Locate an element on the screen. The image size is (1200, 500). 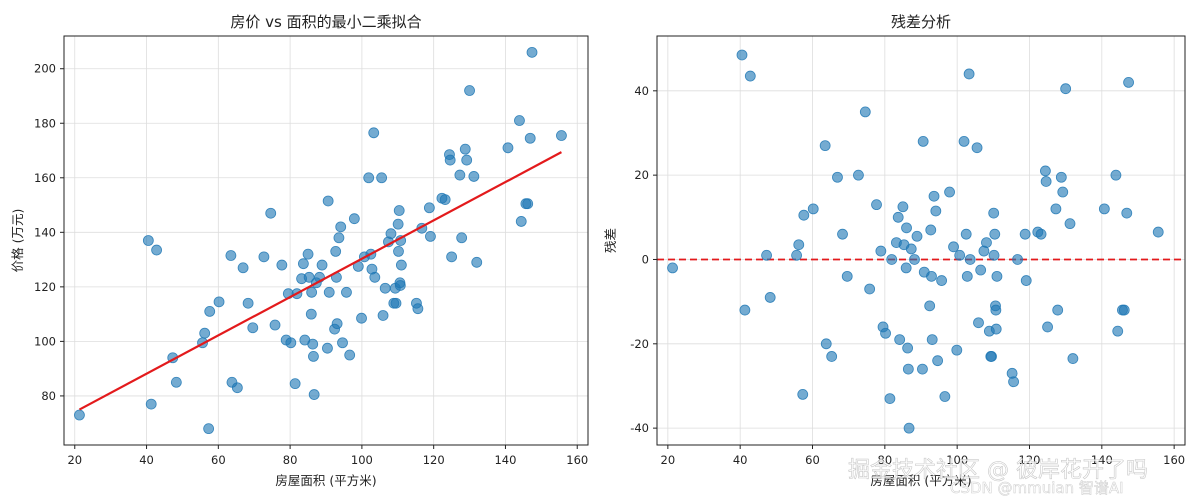
y-tick-label: 20 is located at coordinates (641, 175).